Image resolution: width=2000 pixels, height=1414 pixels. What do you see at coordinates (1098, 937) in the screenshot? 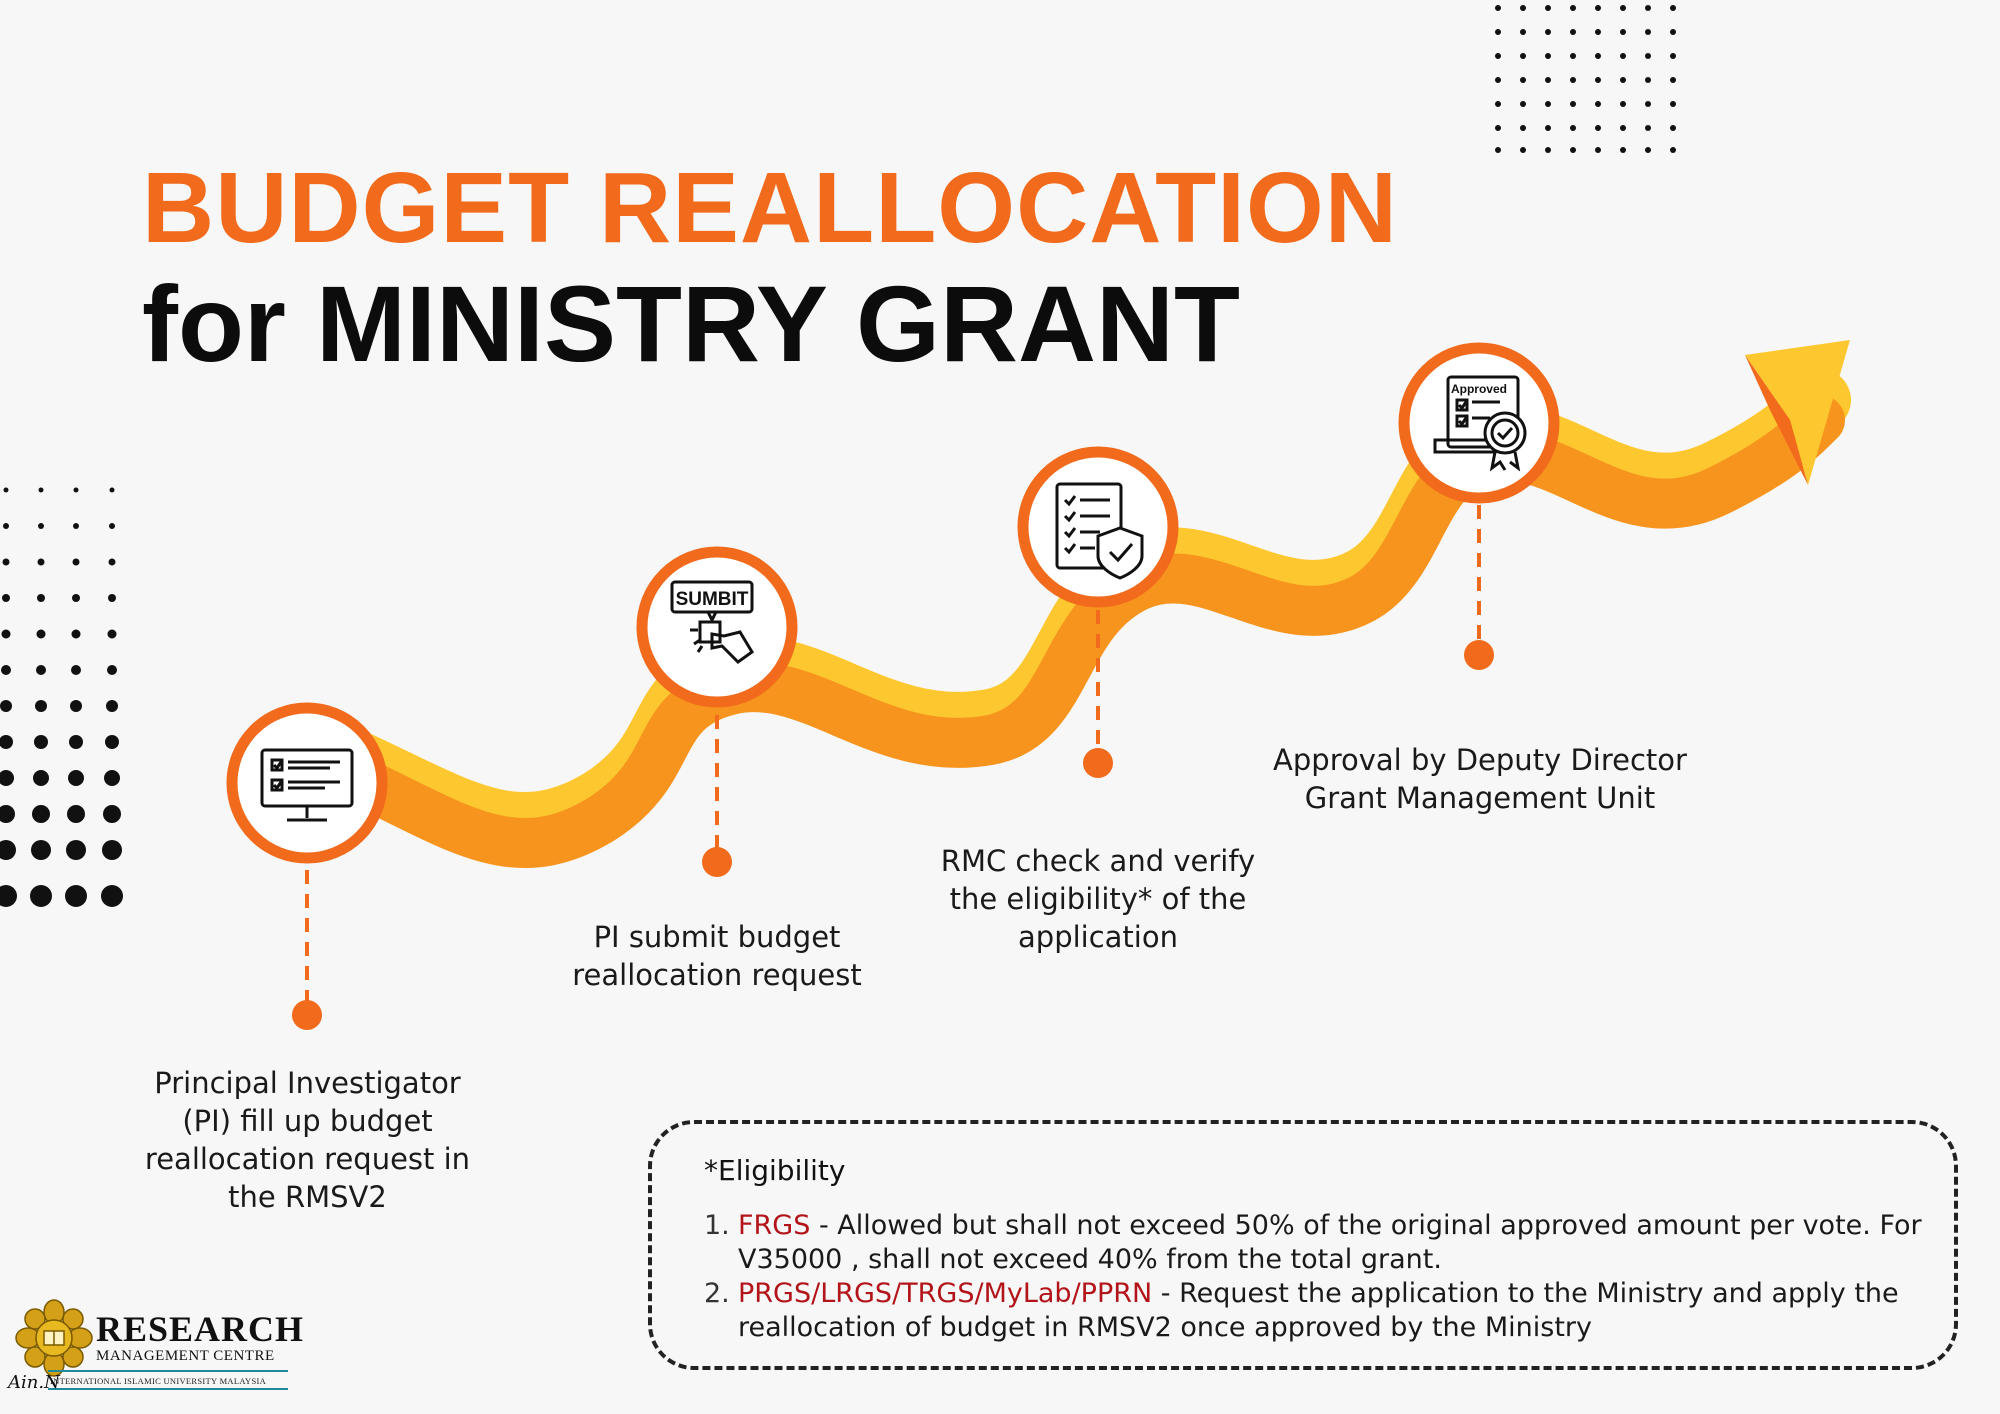
I see `step-3-line-3: application` at bounding box center [1098, 937].